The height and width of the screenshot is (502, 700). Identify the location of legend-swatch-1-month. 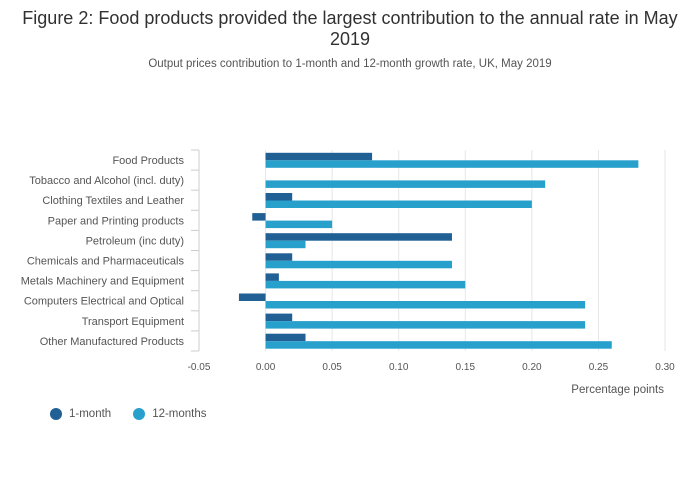
(56, 414).